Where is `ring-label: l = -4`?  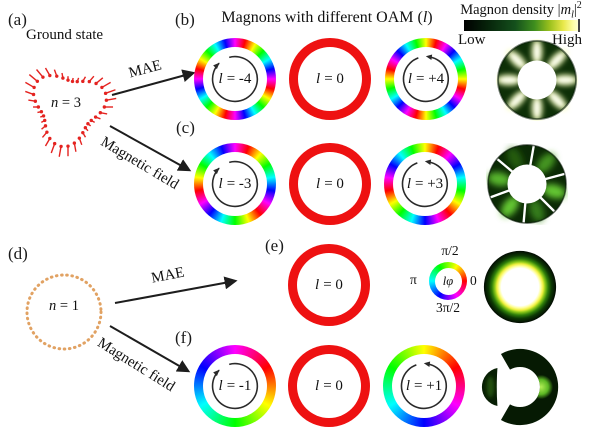
ring-label: l = -4 is located at coordinates (235, 78).